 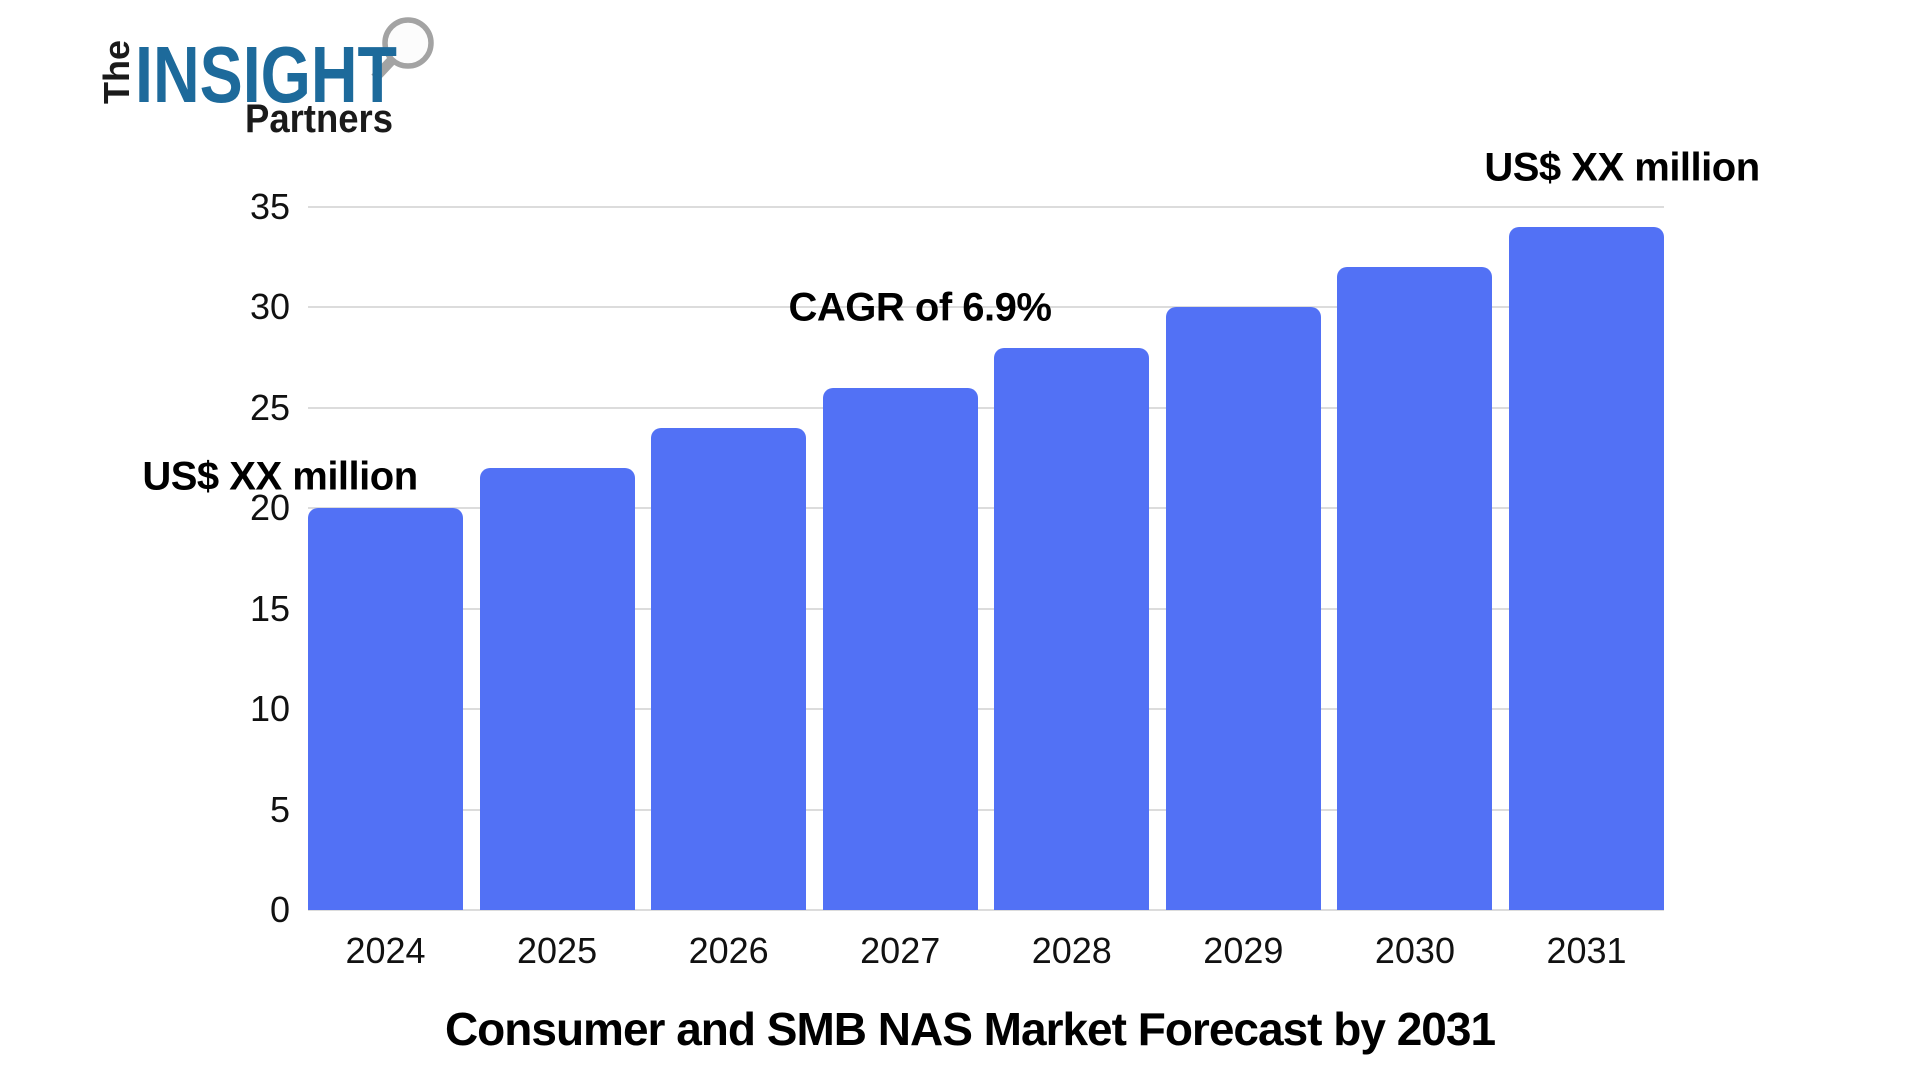 I want to click on annotation-cagr: CAGR of 6.9%, so click(x=920, y=307).